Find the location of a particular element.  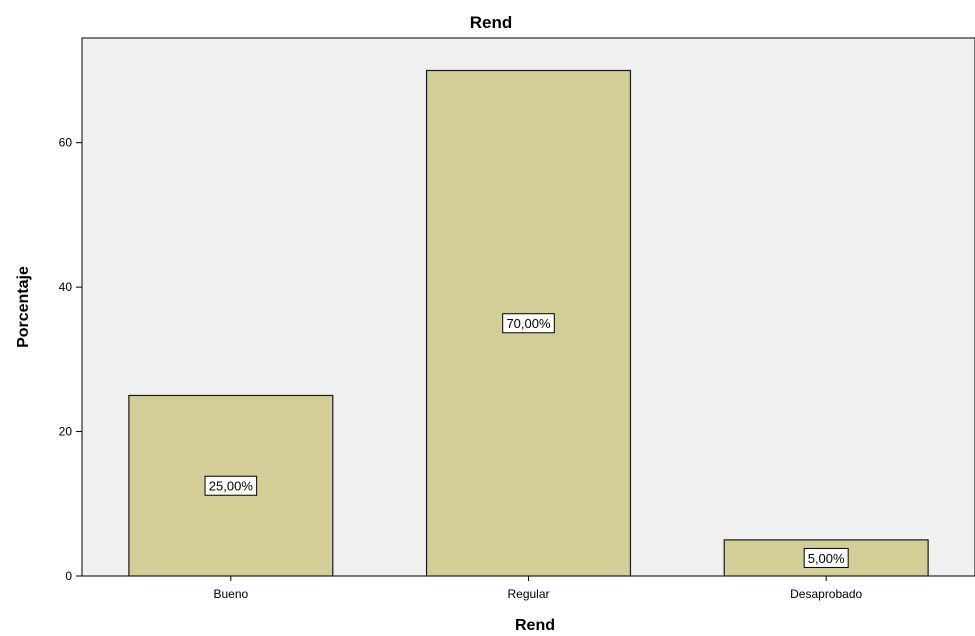

x-axis-title: Rend is located at coordinates (535, 625).